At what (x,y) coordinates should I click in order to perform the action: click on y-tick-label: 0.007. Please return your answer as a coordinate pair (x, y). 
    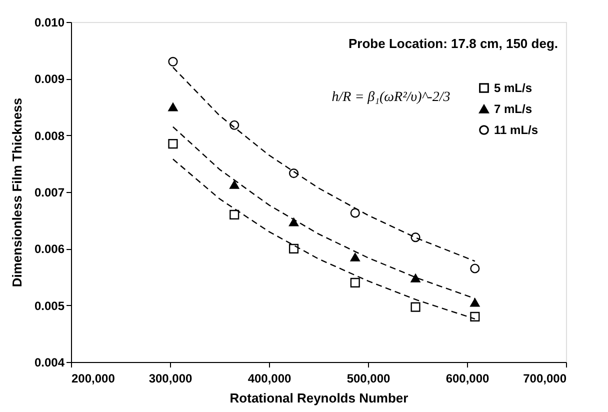
    Looking at the image, I should click on (49, 193).